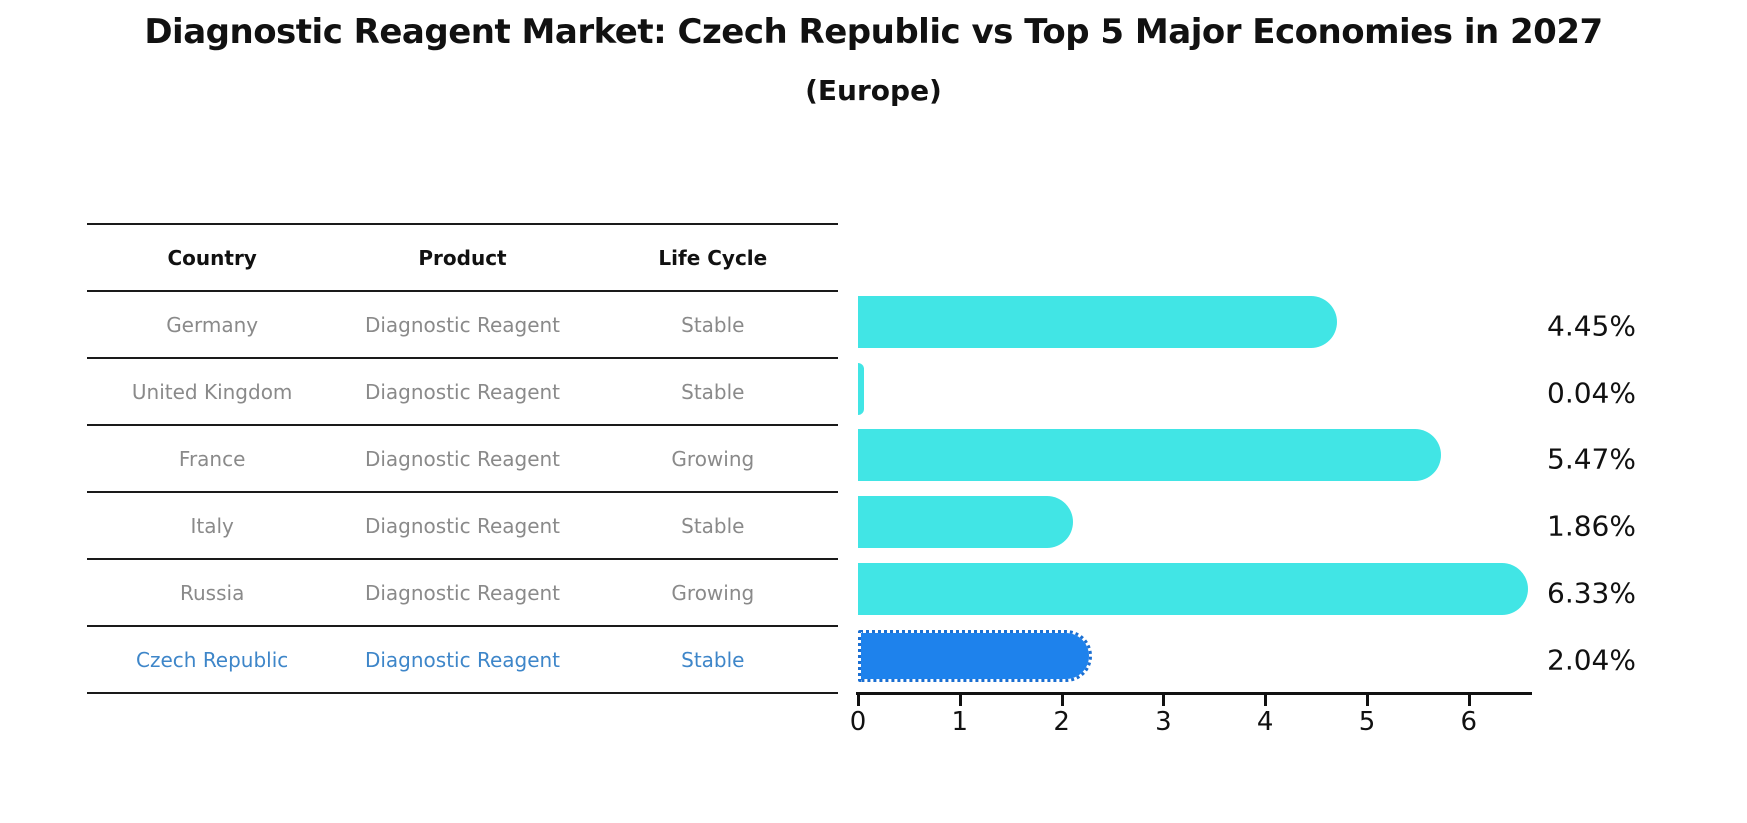 This screenshot has width=1747, height=823. Describe the element at coordinates (212, 592) in the screenshot. I see `country-cell: Russia` at that location.